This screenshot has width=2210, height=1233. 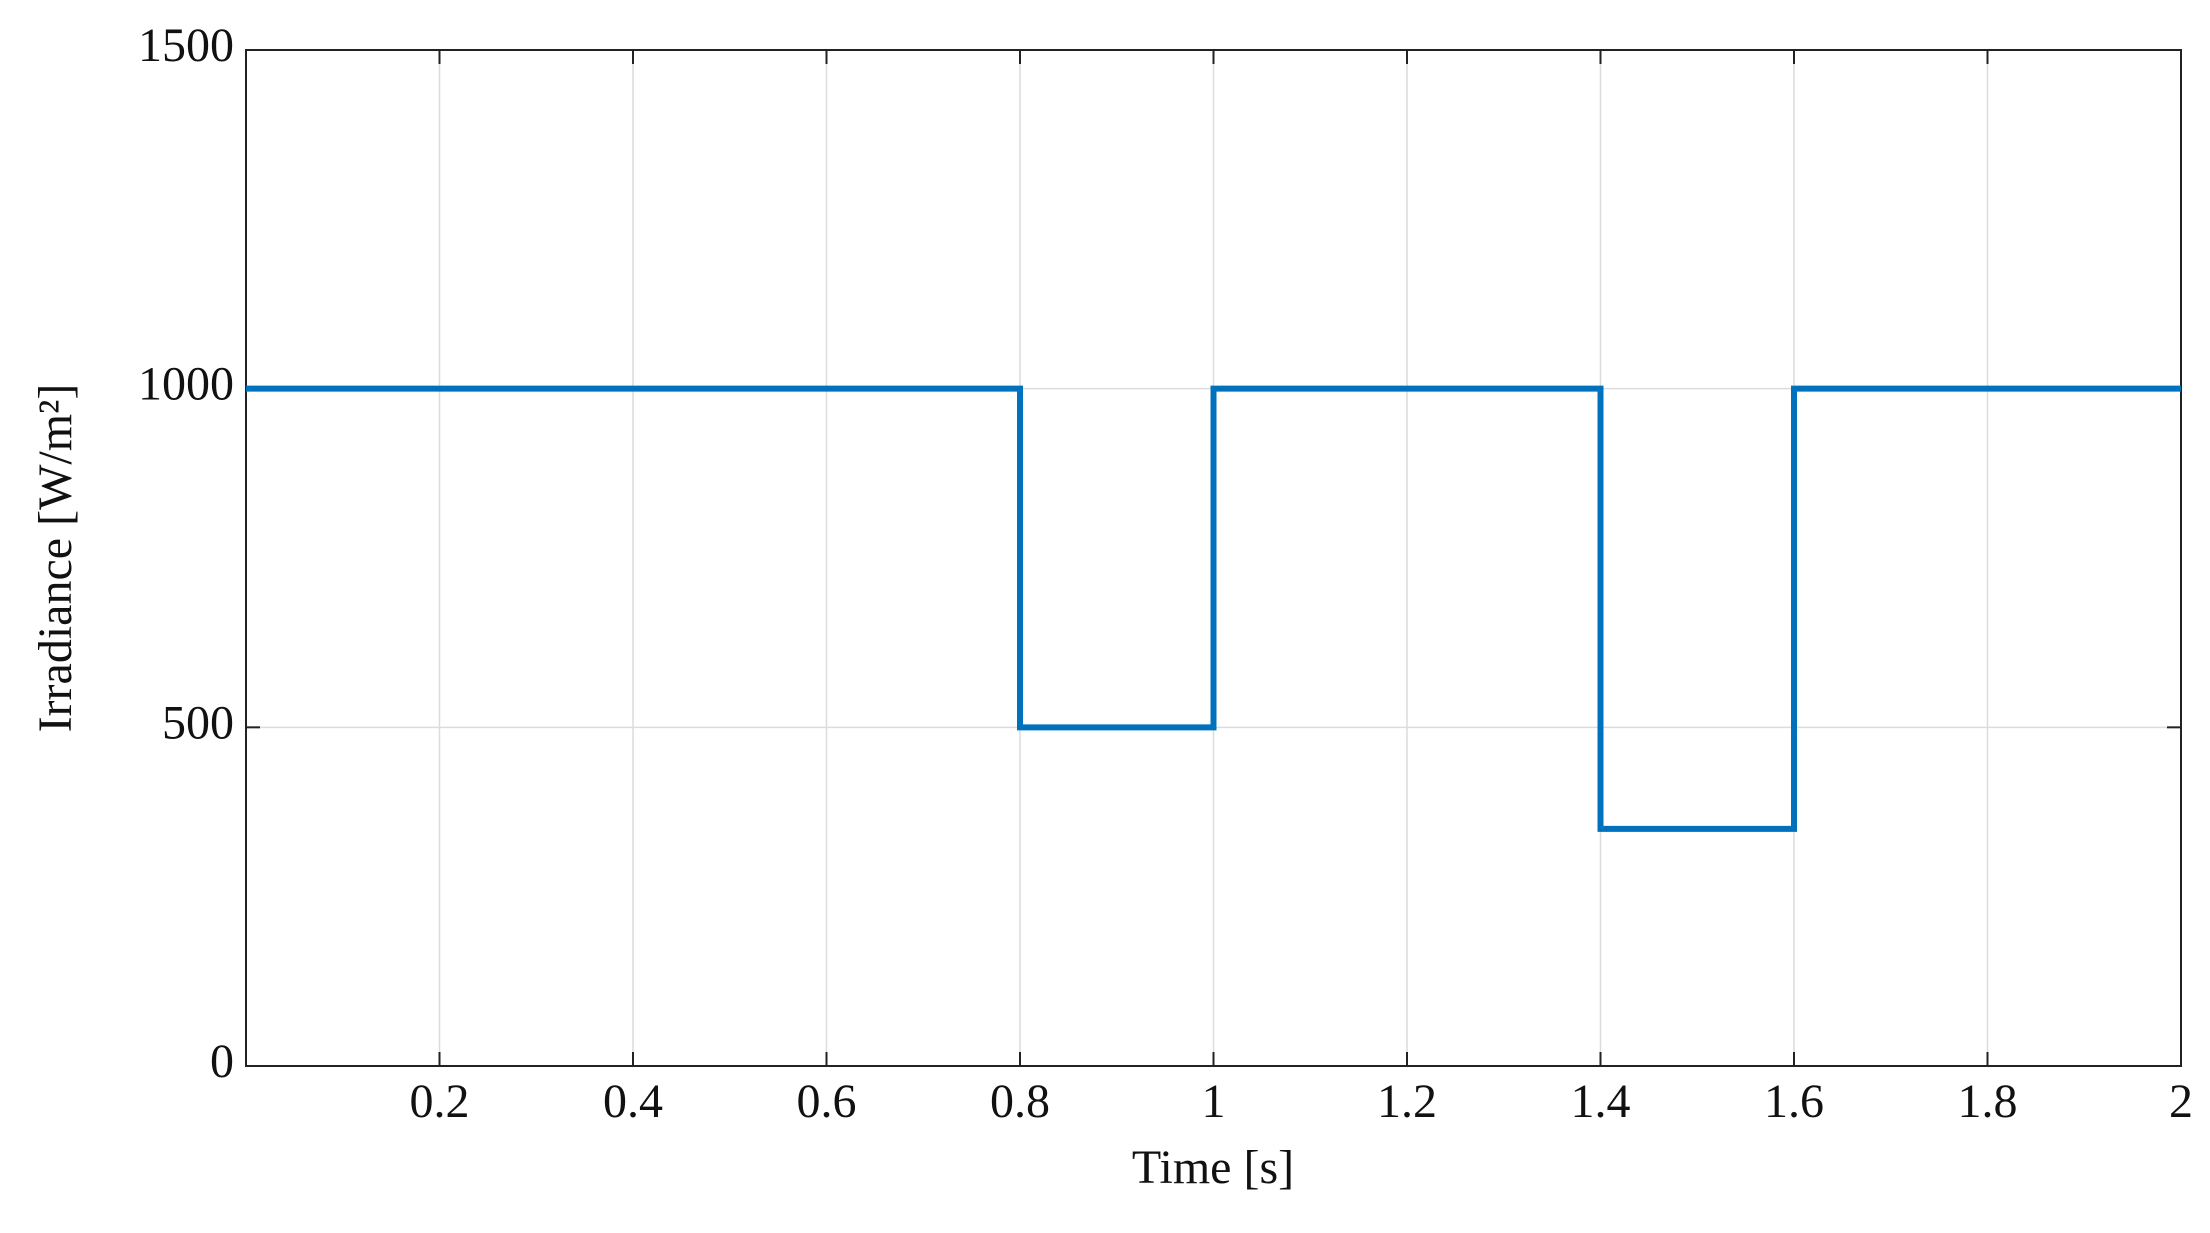 What do you see at coordinates (2181, 1101) in the screenshot?
I see `x-tick-label: 2` at bounding box center [2181, 1101].